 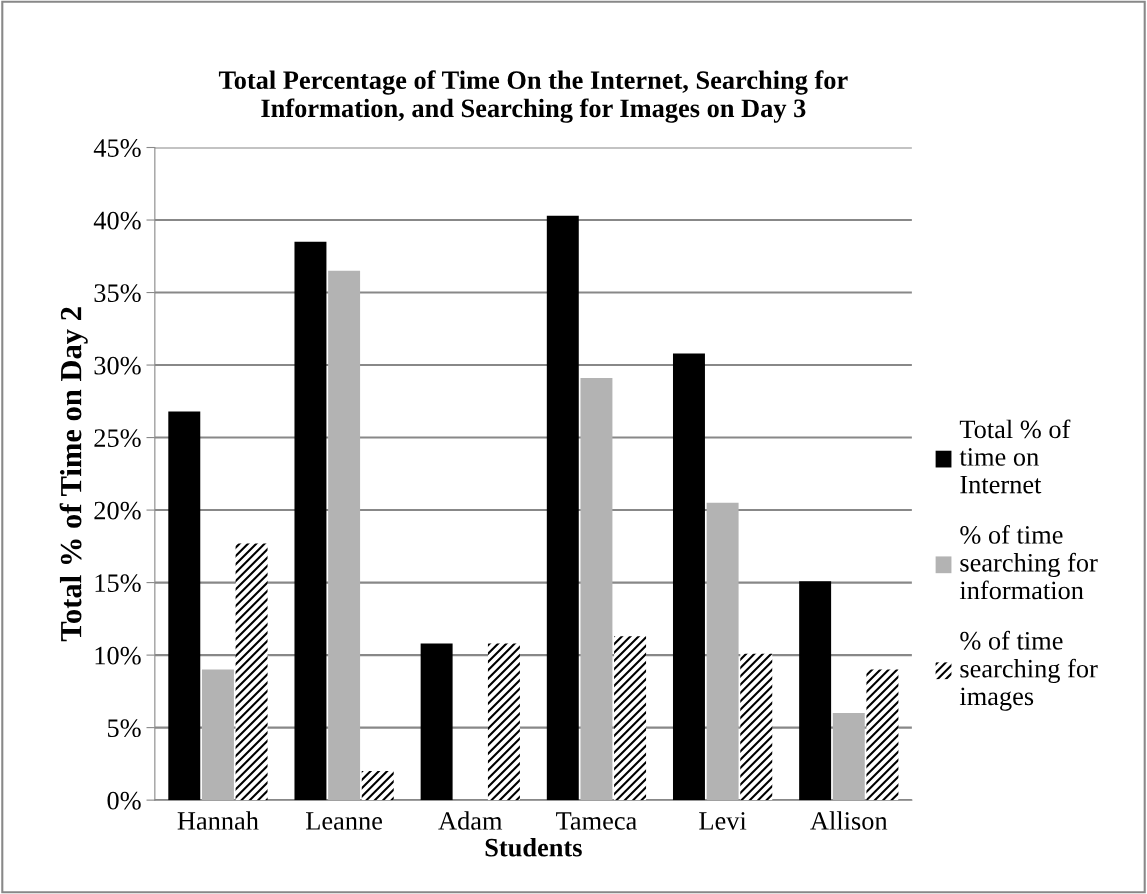 I want to click on x-tick-label: Leanne, so click(x=344, y=821).